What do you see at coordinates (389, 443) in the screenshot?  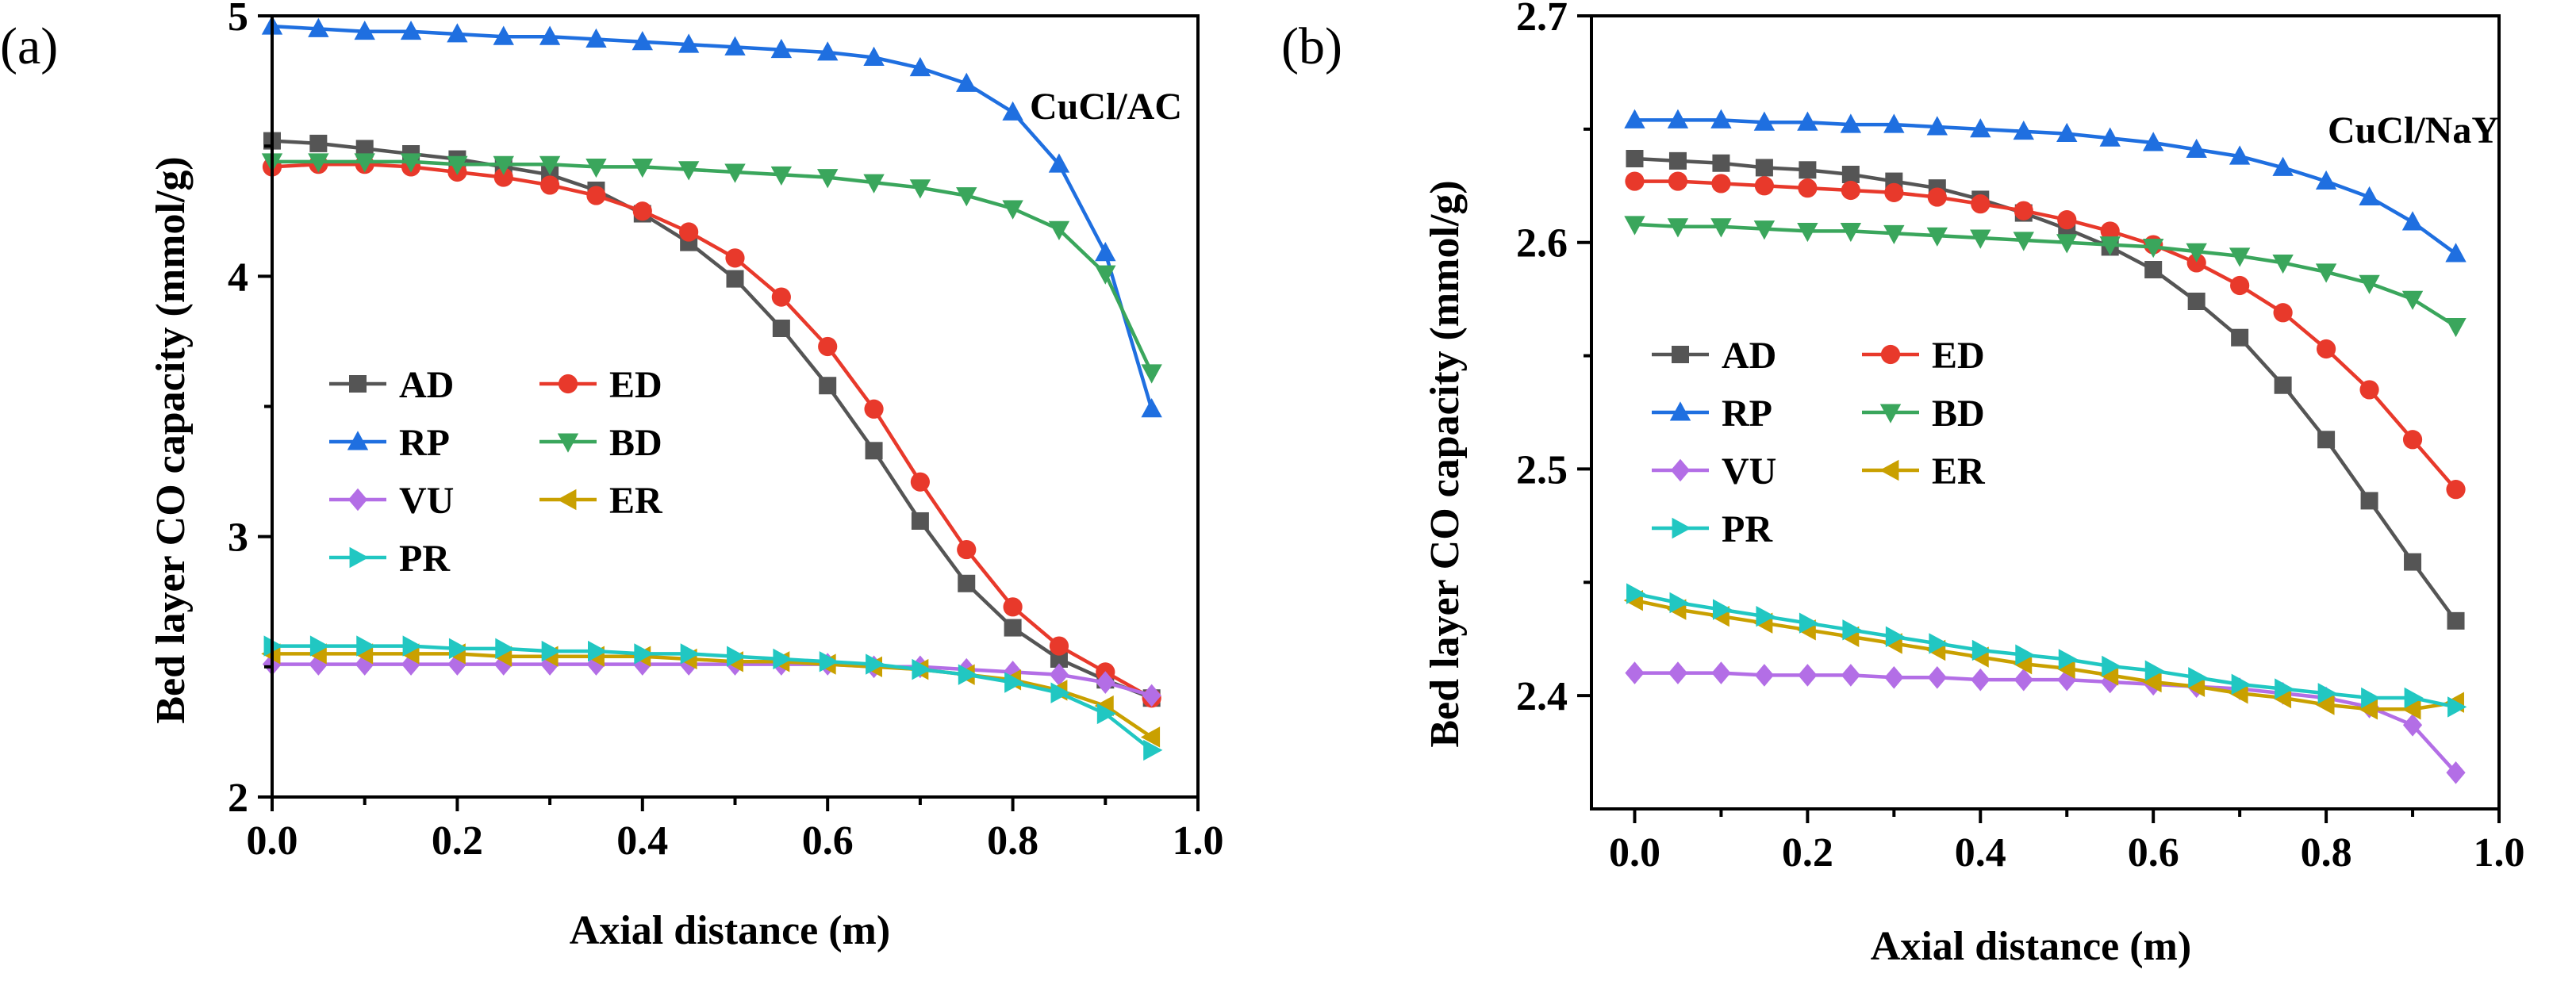 I see `legend-item-RP-a: RP` at bounding box center [389, 443].